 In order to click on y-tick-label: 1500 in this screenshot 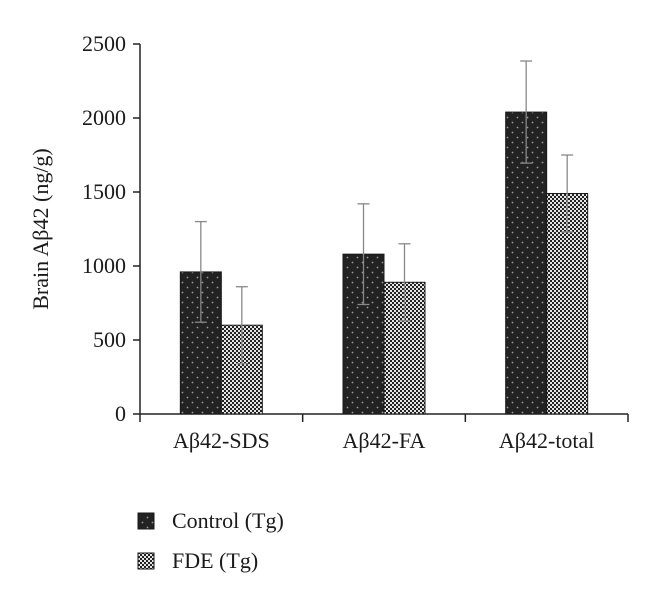, I will do `click(104, 191)`.